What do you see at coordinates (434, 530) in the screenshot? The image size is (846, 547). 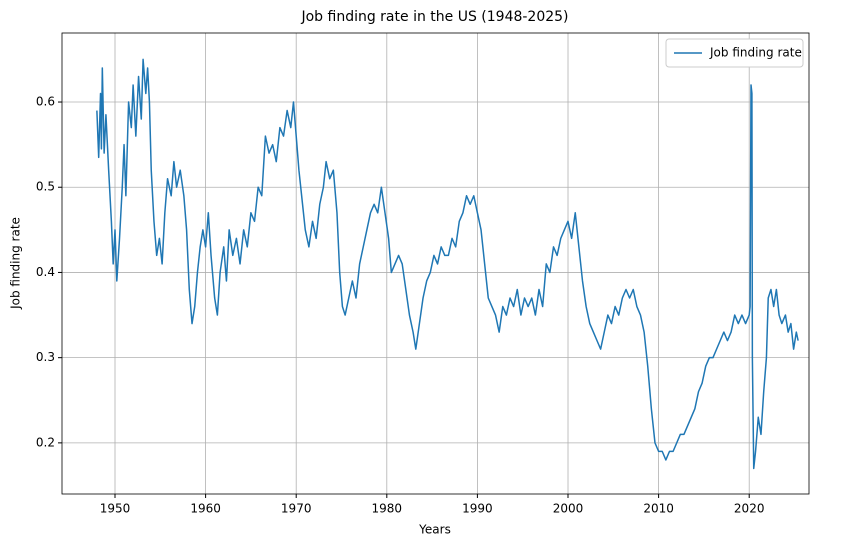 I see `x-axis-label: Years` at bounding box center [434, 530].